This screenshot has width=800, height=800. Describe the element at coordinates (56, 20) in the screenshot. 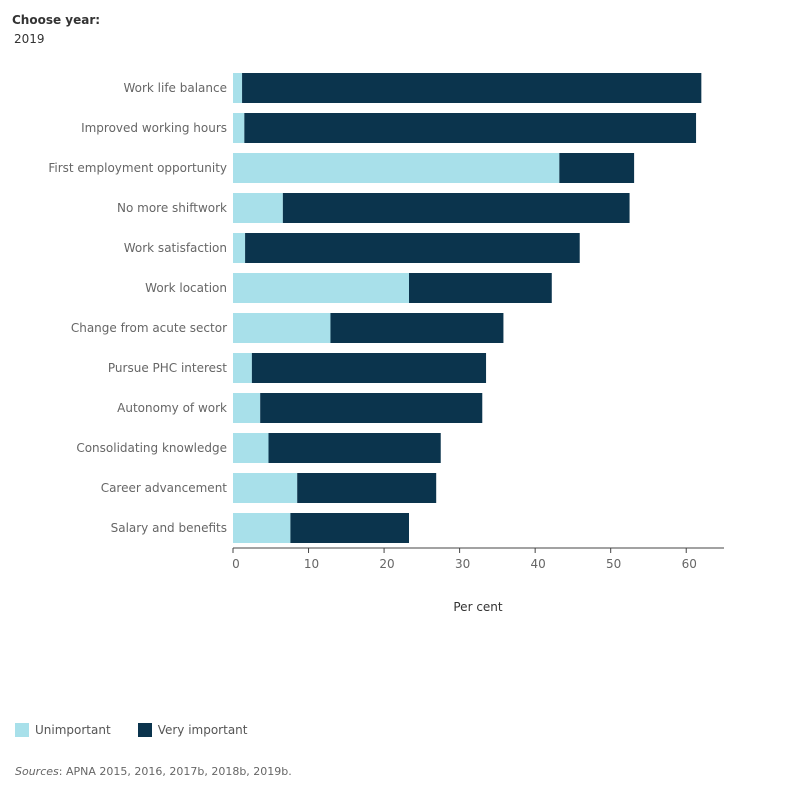

I see `year-filter-label: Choose year:` at that location.